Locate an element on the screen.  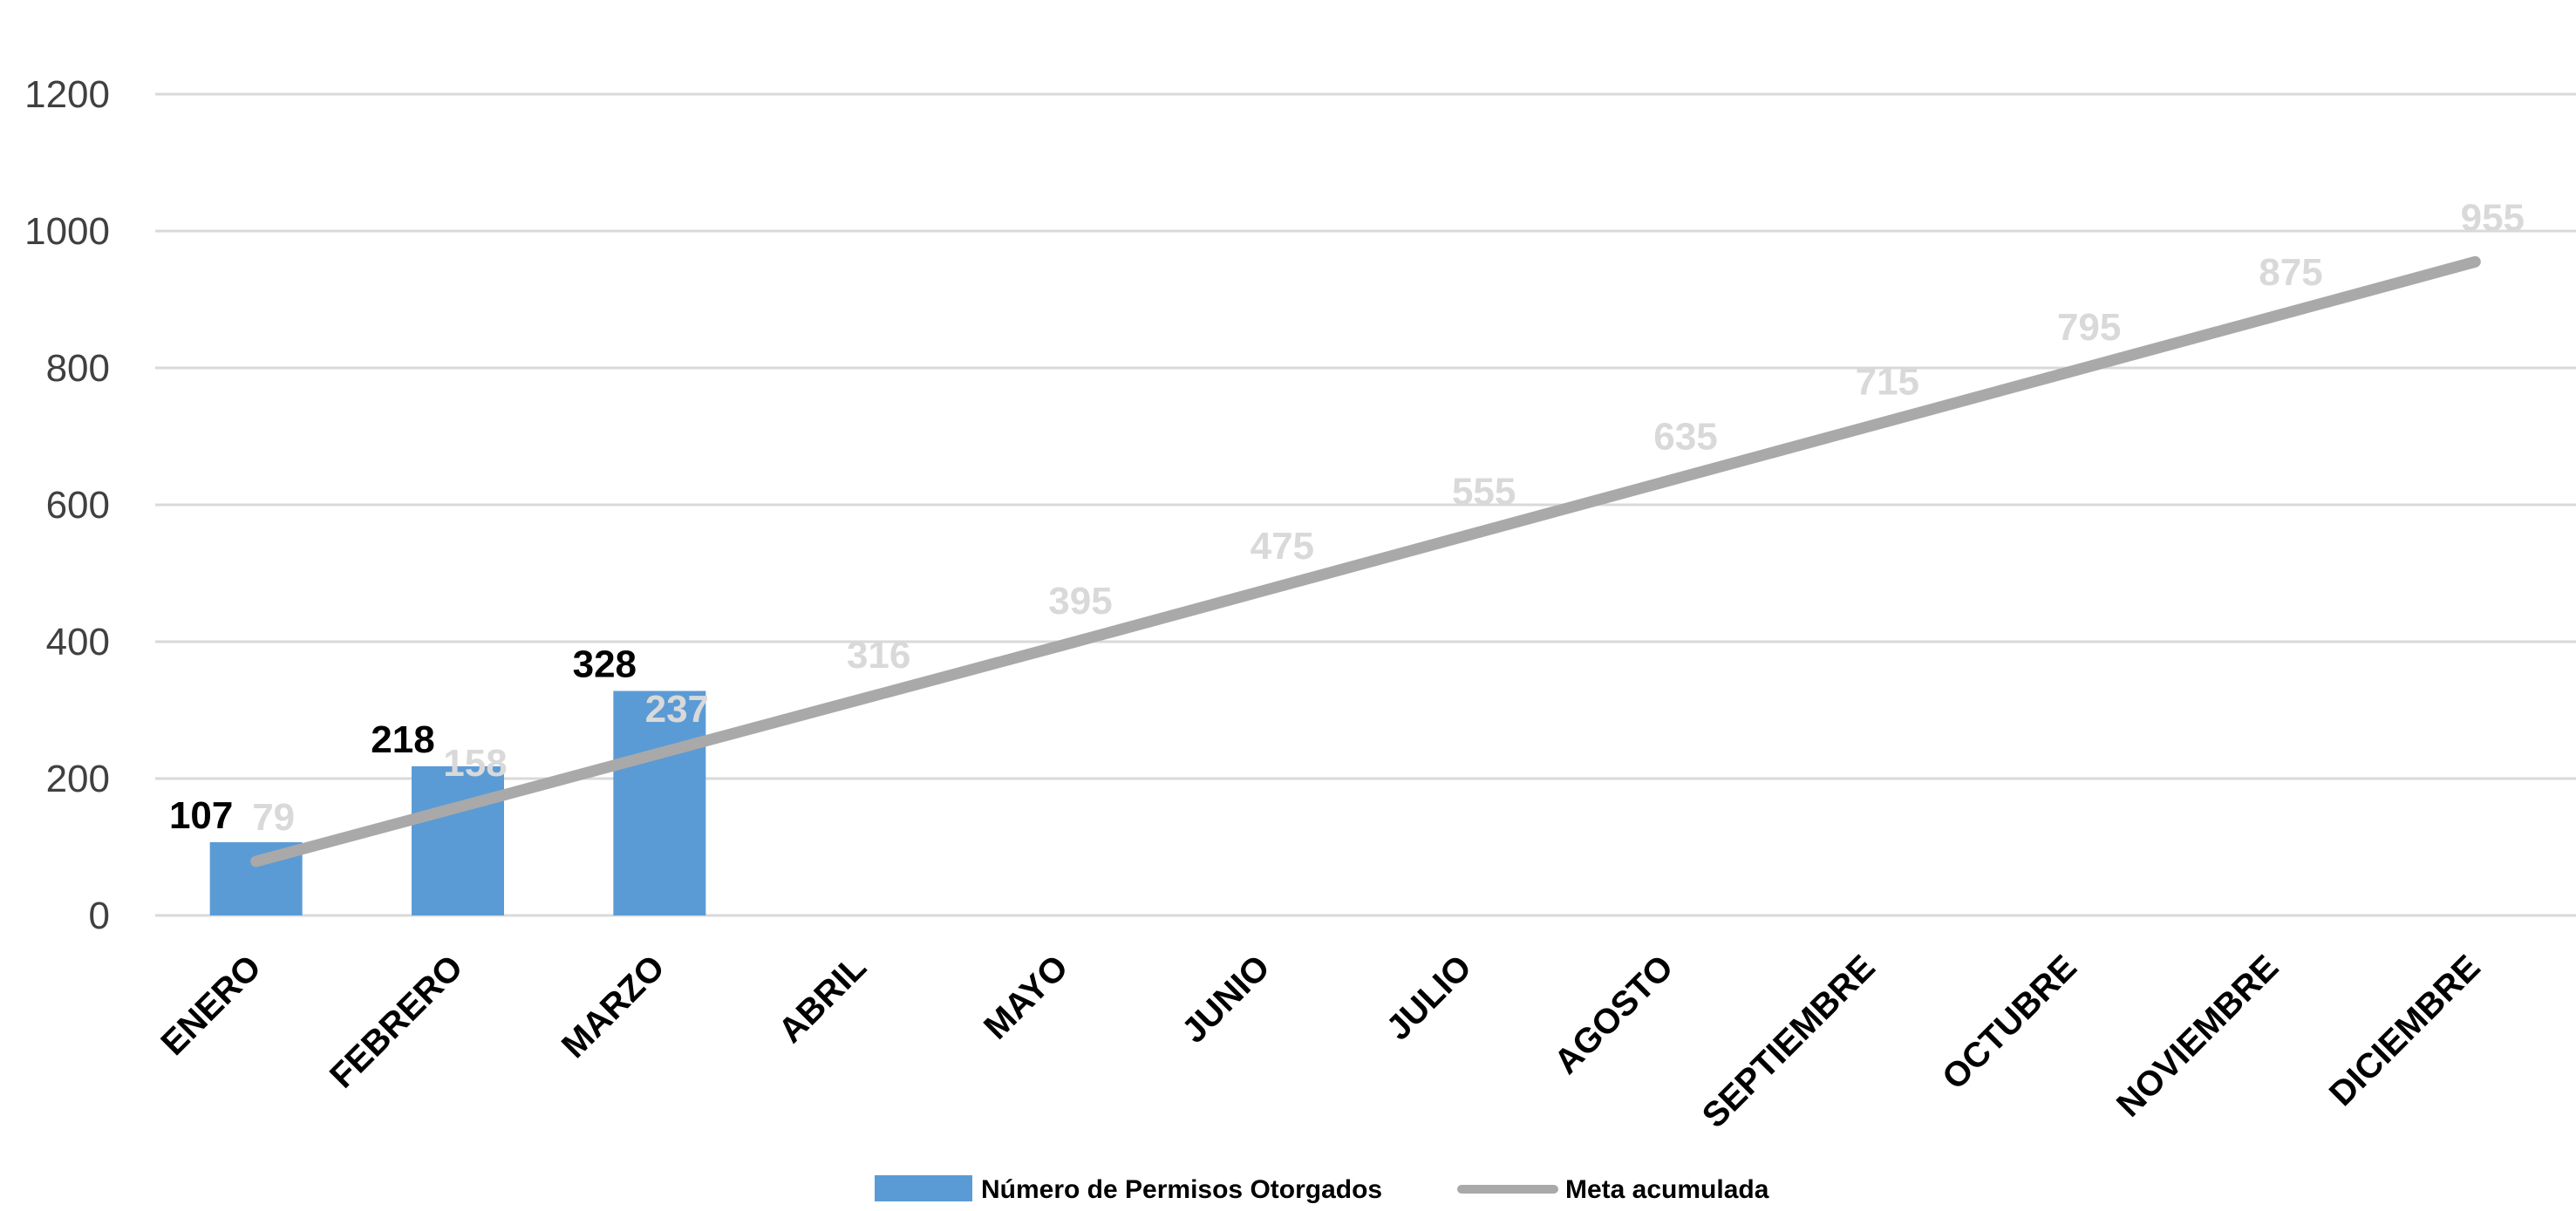
y-tick-label: 800 is located at coordinates (78, 368).